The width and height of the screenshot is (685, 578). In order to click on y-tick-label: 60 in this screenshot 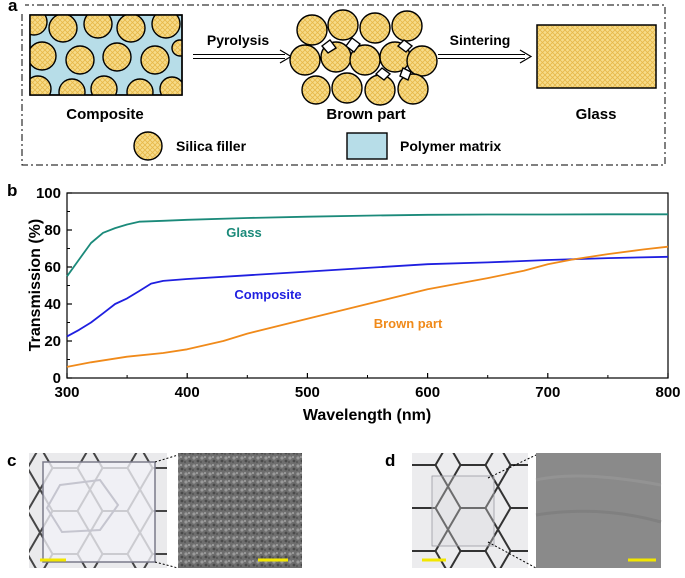, I will do `click(52, 267)`.